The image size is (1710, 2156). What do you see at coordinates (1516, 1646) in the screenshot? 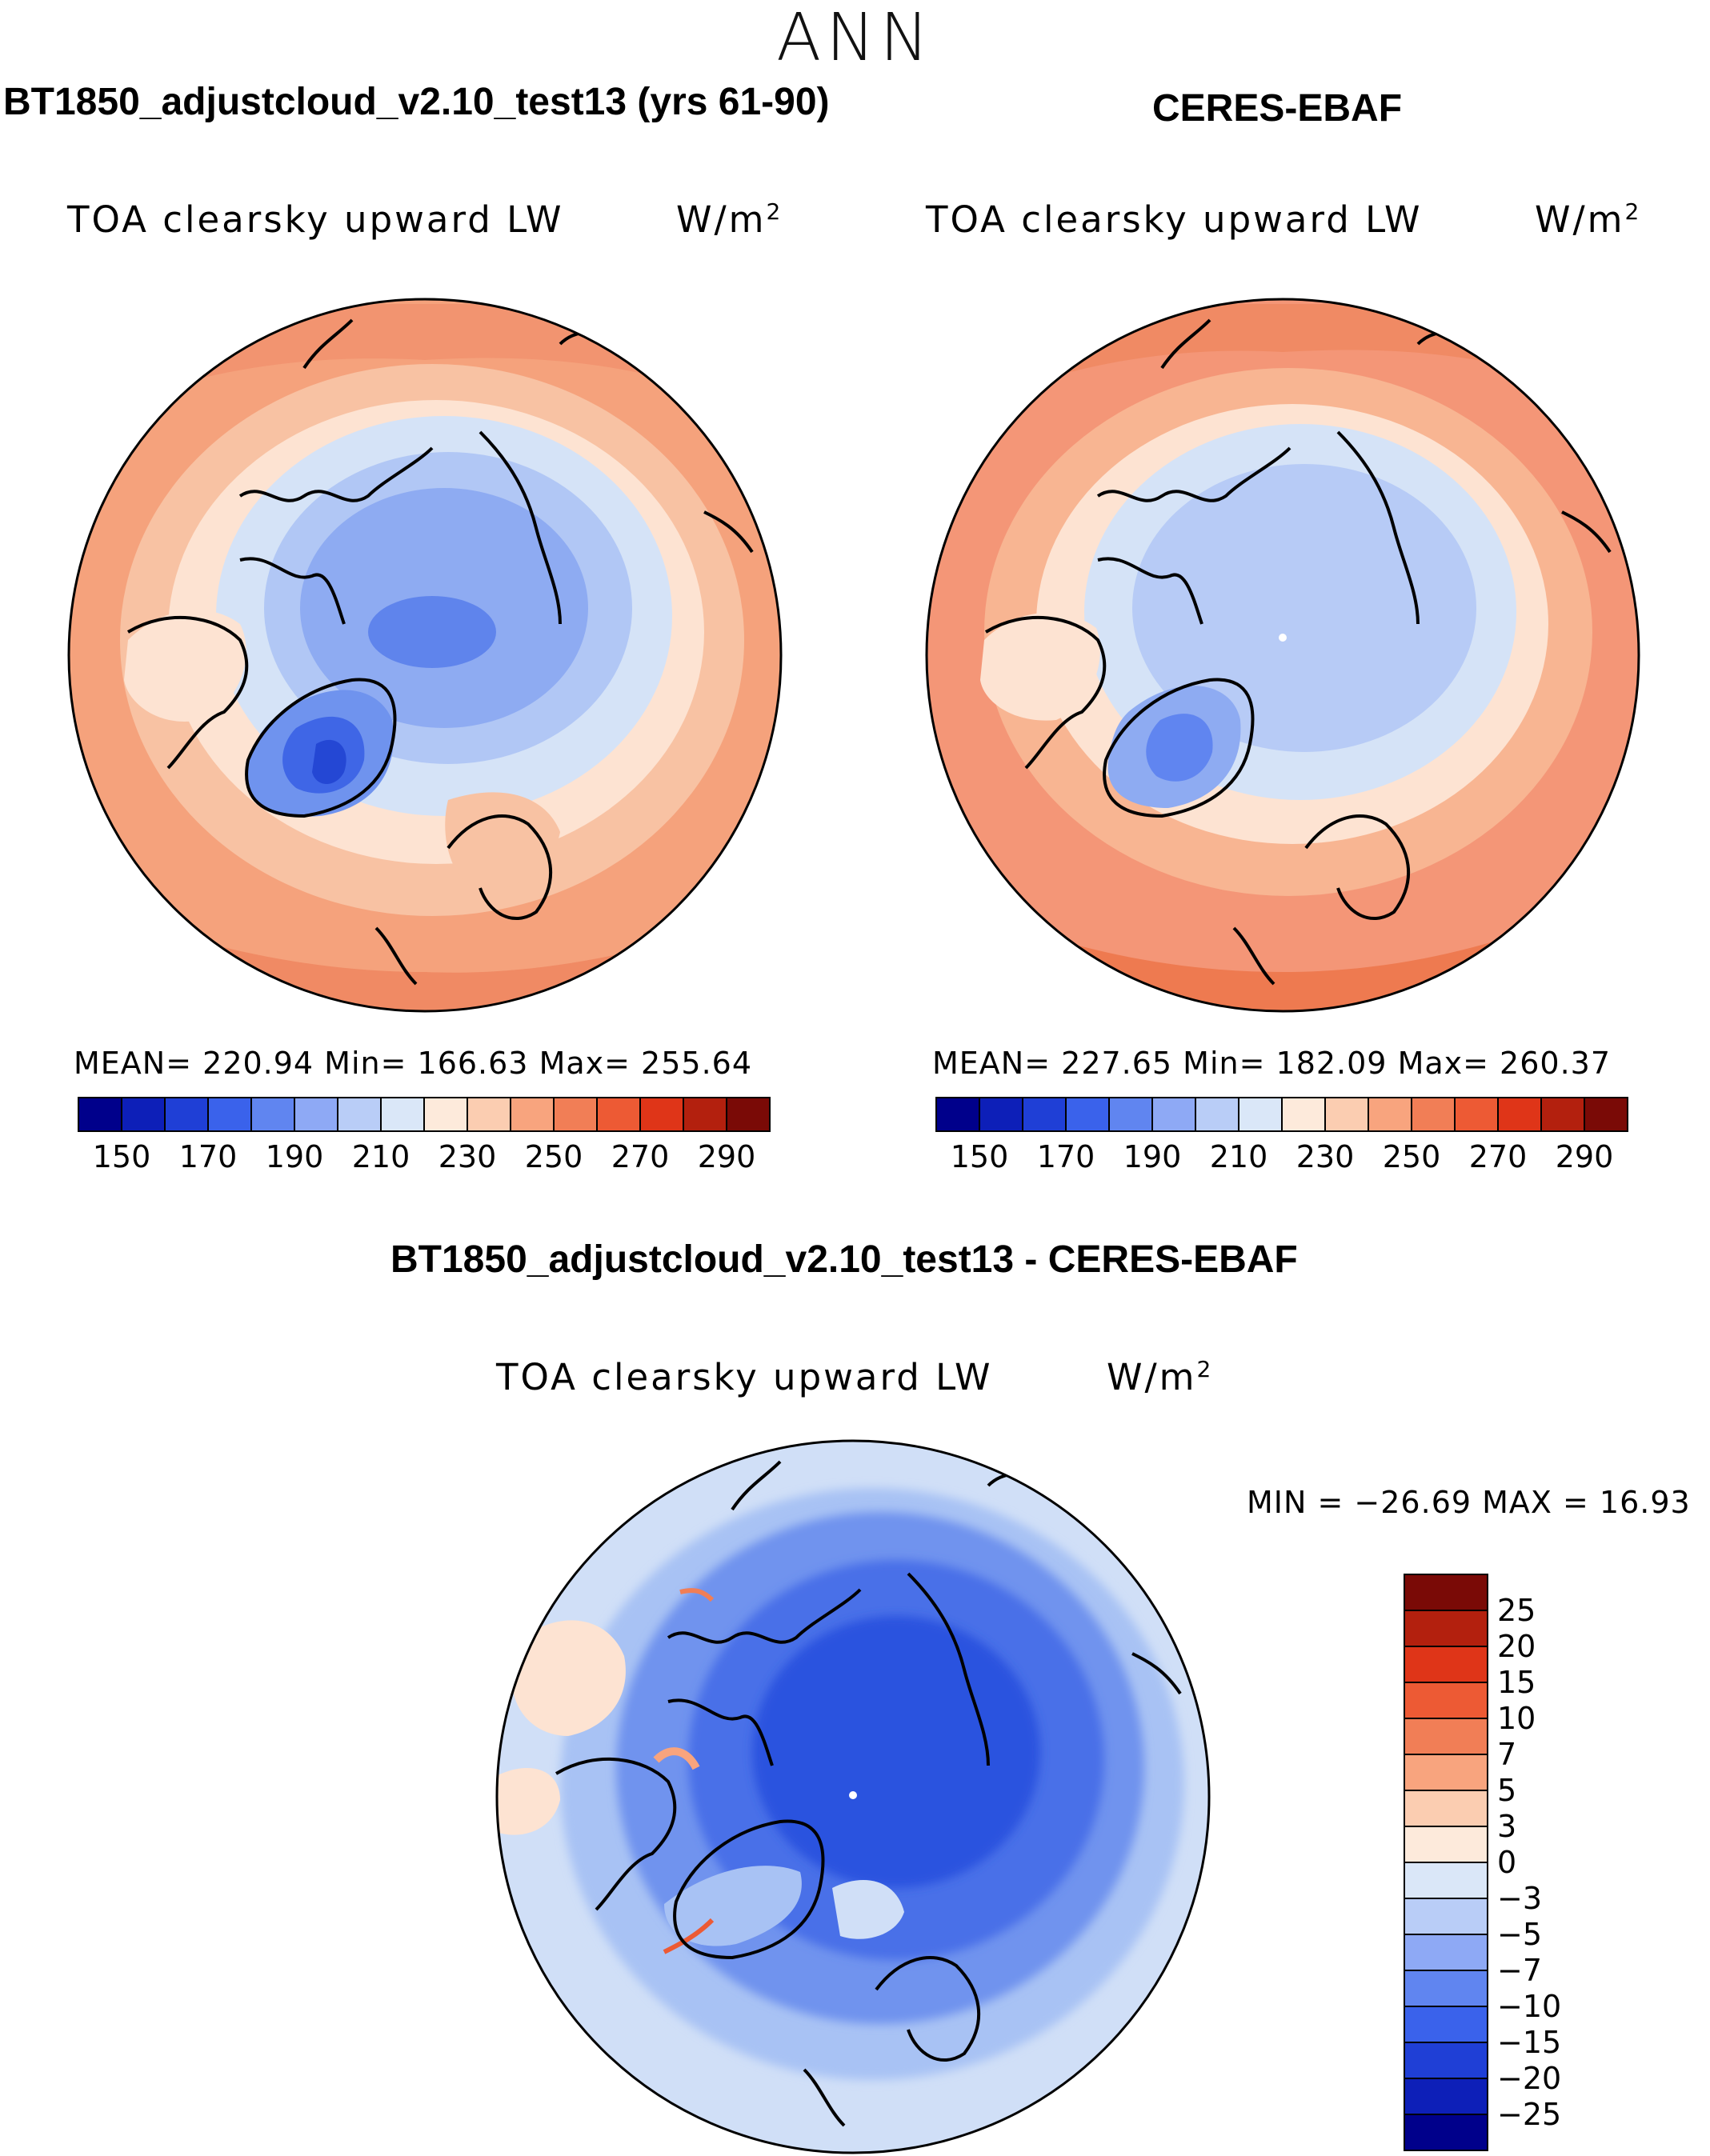
I see `diff-colorbar-tick-label: 20` at bounding box center [1516, 1646].